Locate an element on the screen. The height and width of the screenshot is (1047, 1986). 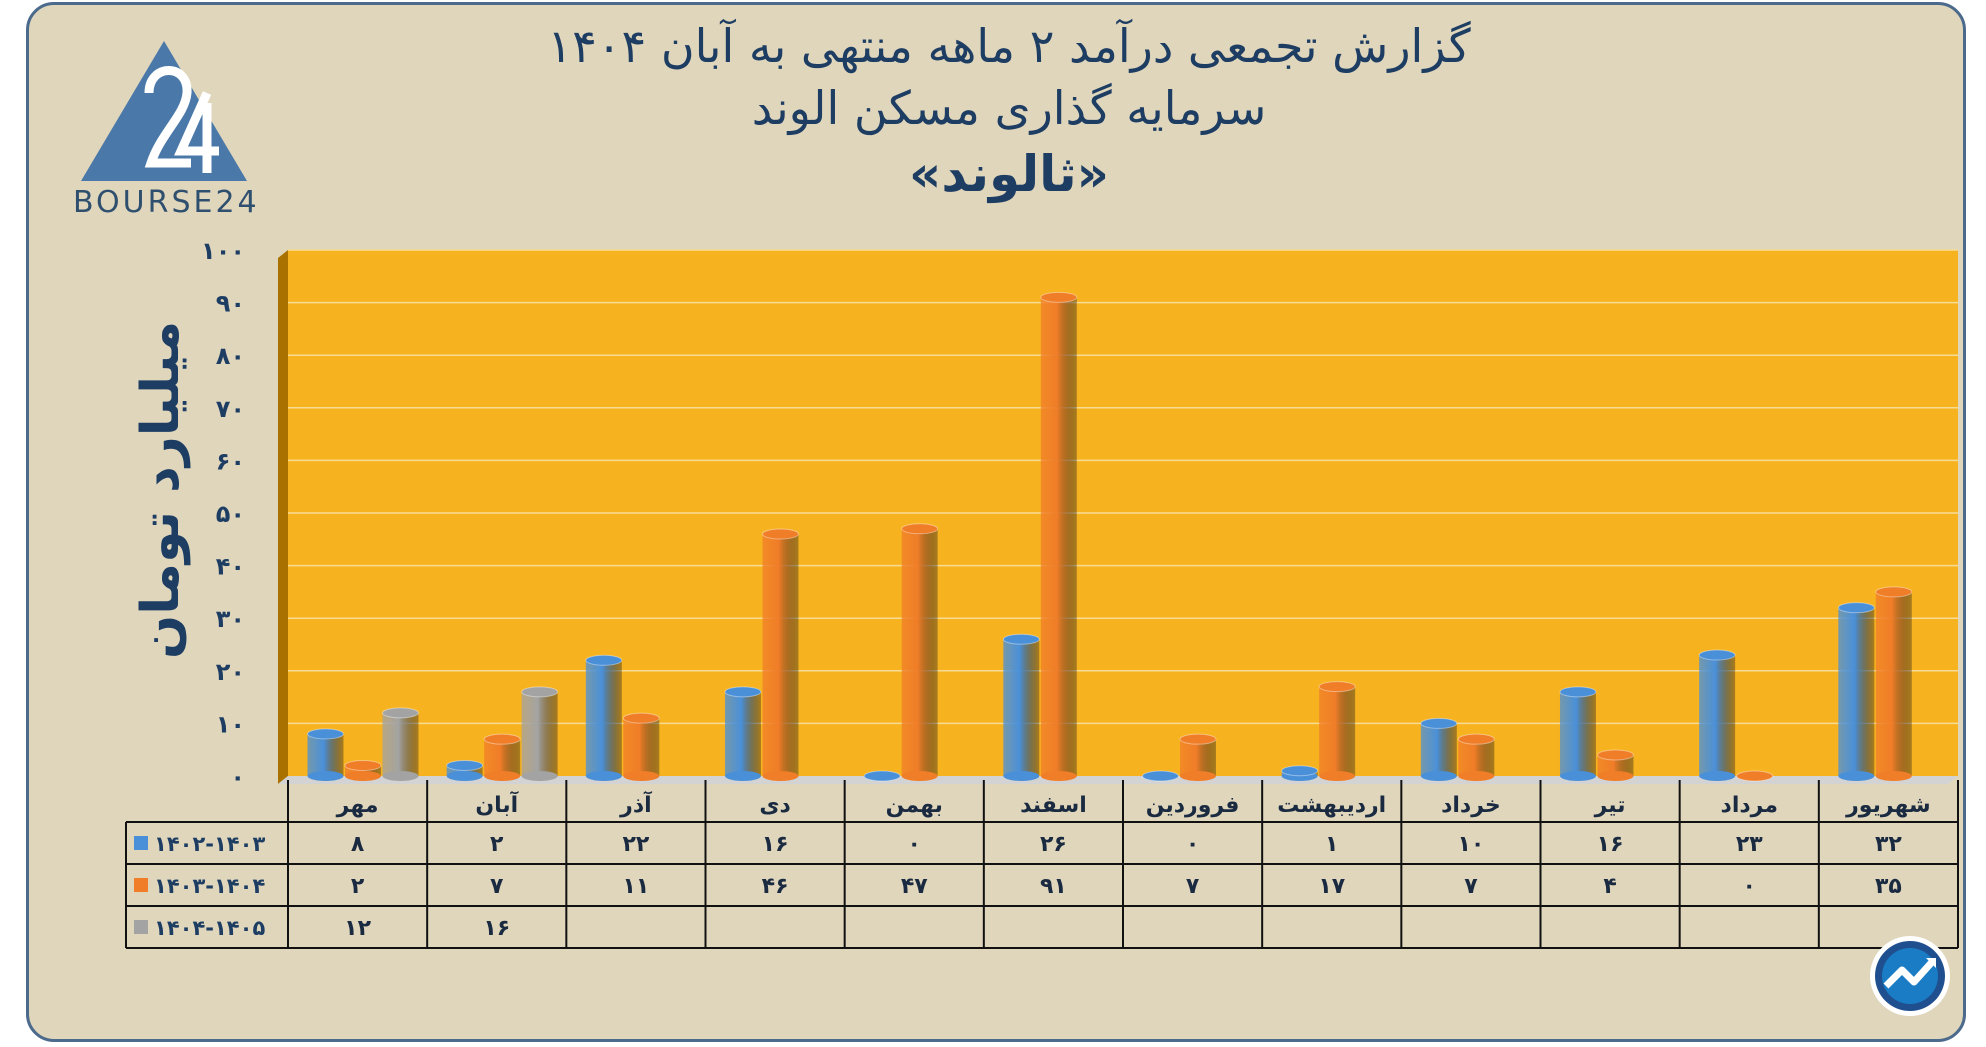
x-tick-label: فروردین is located at coordinates (1193, 805).